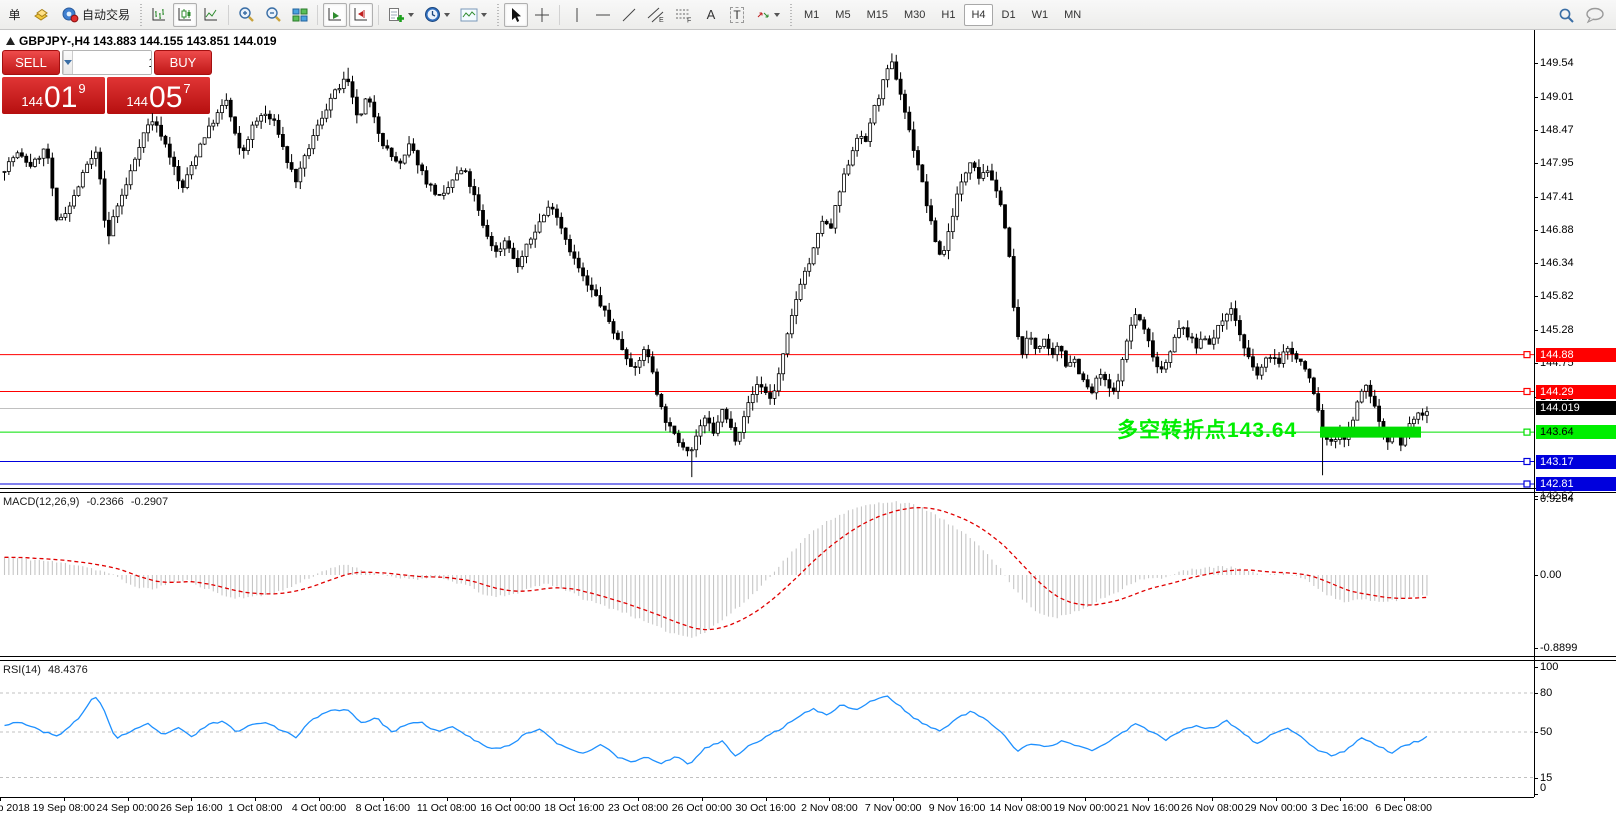 The width and height of the screenshot is (1616, 824). Describe the element at coordinates (812, 14) in the screenshot. I see `timeframe-m1: M1` at that location.